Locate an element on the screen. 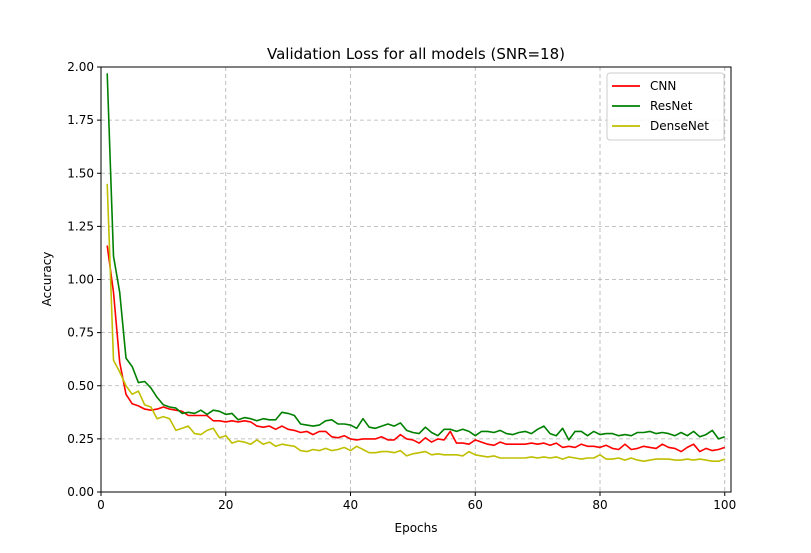 The width and height of the screenshot is (811, 553). y-axis: 0.00 0.25 0.50 0.75 1.00 1.25 1.50 1.75 2.00 is located at coordinates (84, 279).